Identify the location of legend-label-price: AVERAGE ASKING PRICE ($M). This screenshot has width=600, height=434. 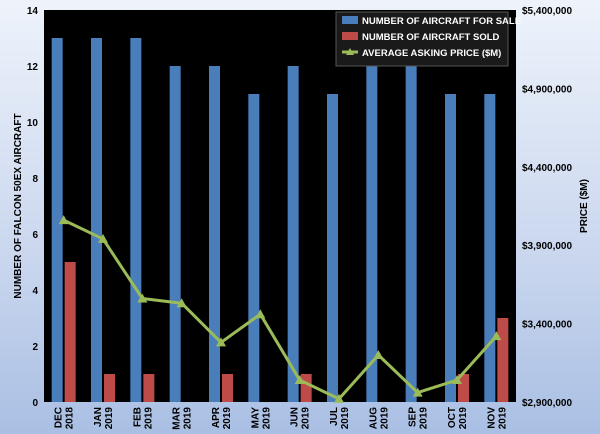
(431, 53).